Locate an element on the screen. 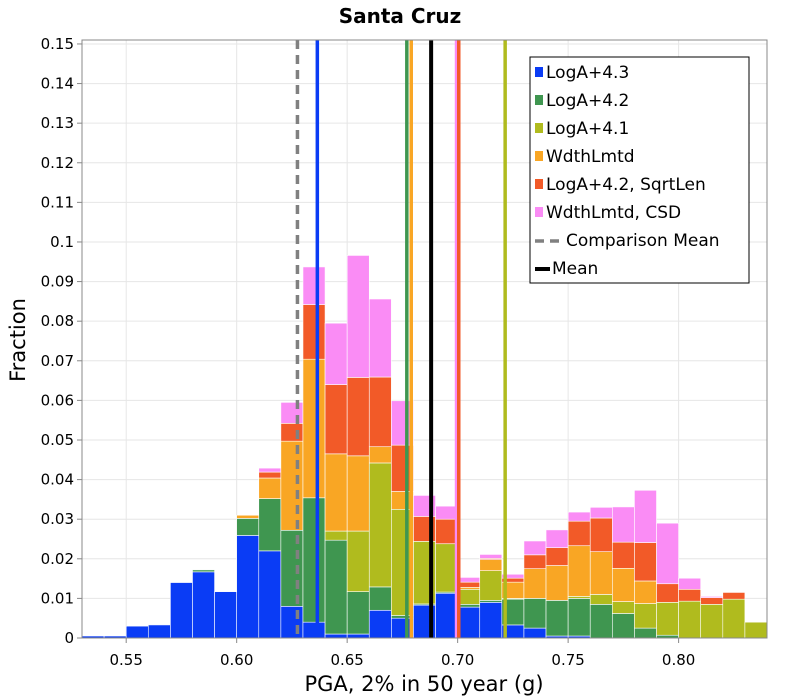 The height and width of the screenshot is (700, 800). y-tick-label: 0.08 is located at coordinates (57, 321).